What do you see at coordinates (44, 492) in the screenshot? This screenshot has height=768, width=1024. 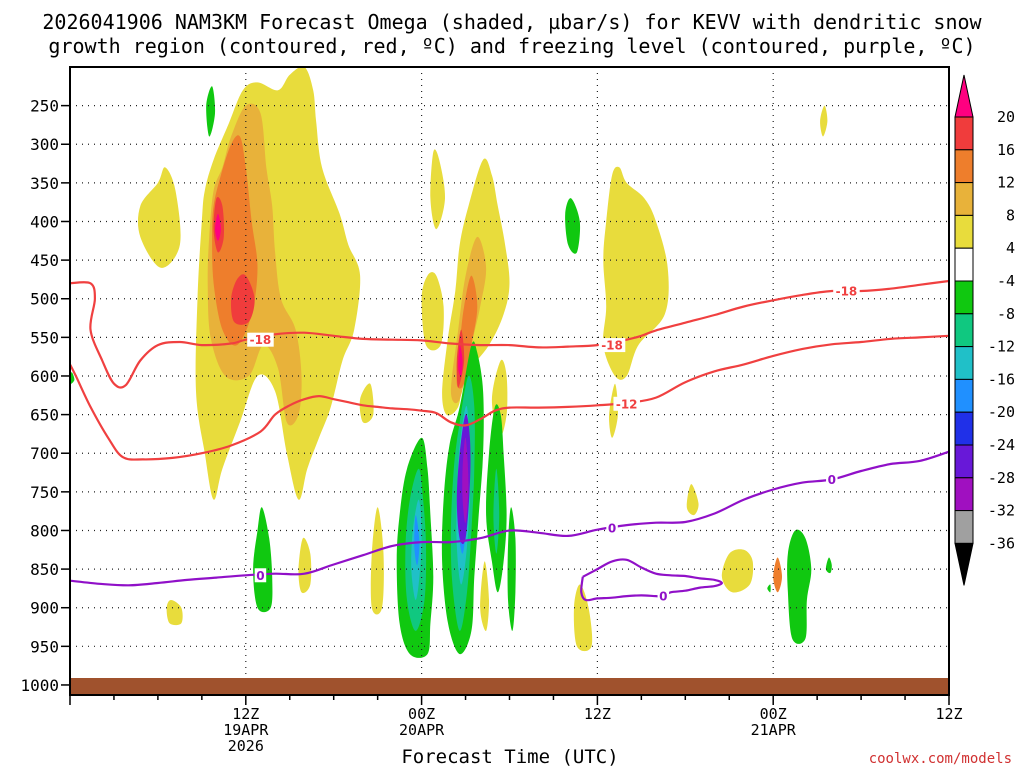 I see `ytick-label-750: 750` at bounding box center [44, 492].